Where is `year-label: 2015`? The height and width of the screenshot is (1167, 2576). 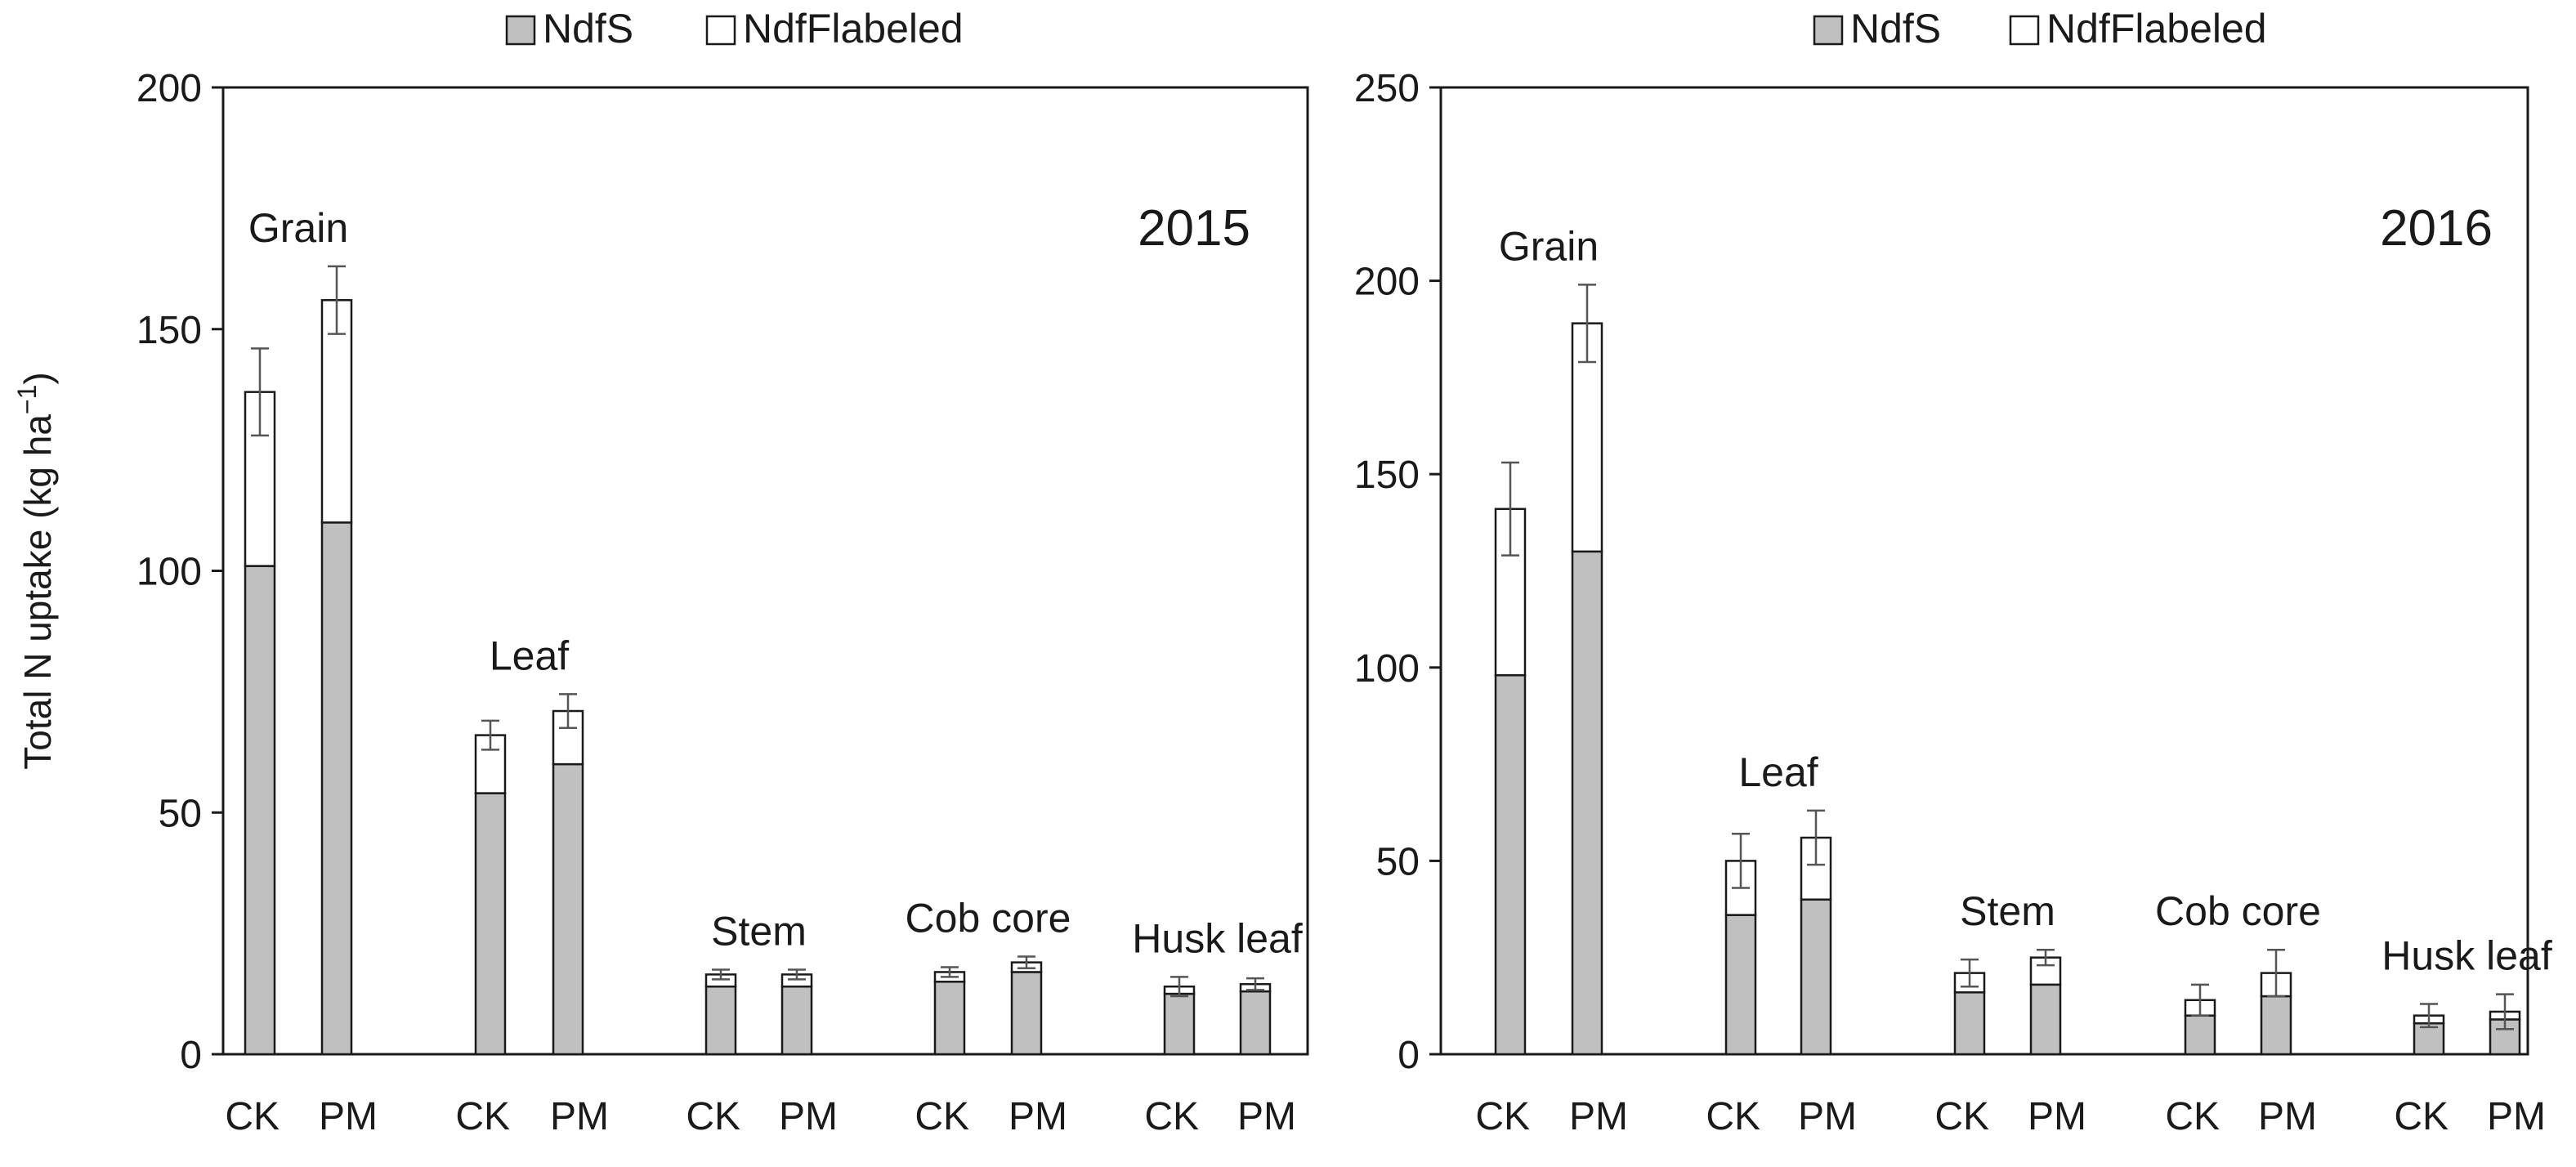 year-label: 2015 is located at coordinates (1194, 228).